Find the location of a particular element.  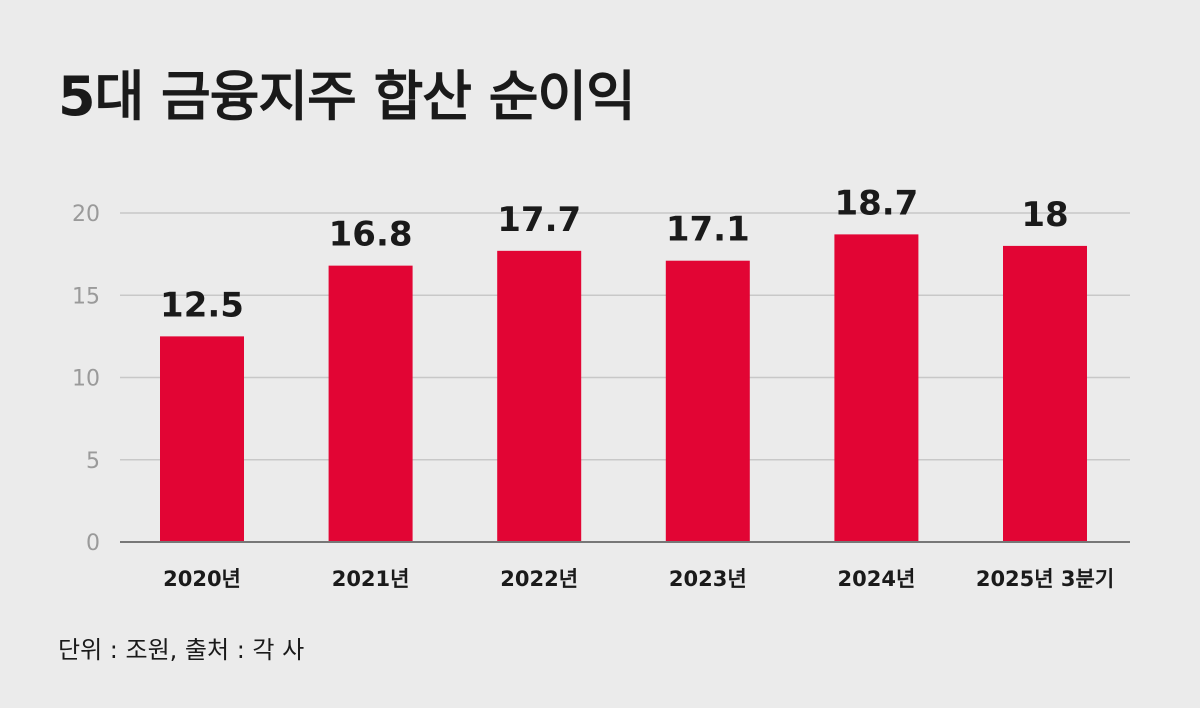

data-label: 16.8 is located at coordinates (371, 235).